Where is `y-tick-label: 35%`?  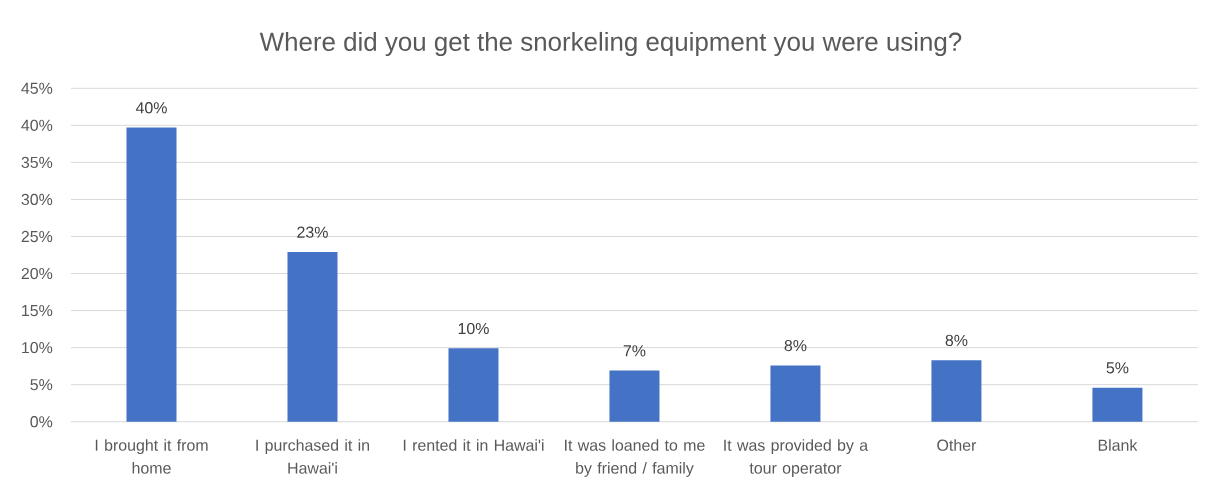 y-tick-label: 35% is located at coordinates (37, 162).